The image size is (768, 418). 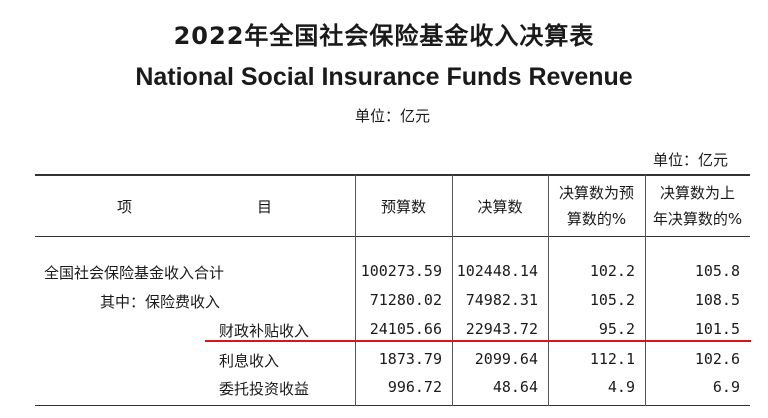 What do you see at coordinates (717, 359) in the screenshot?
I see `cell-ratio-prev: 102.6` at bounding box center [717, 359].